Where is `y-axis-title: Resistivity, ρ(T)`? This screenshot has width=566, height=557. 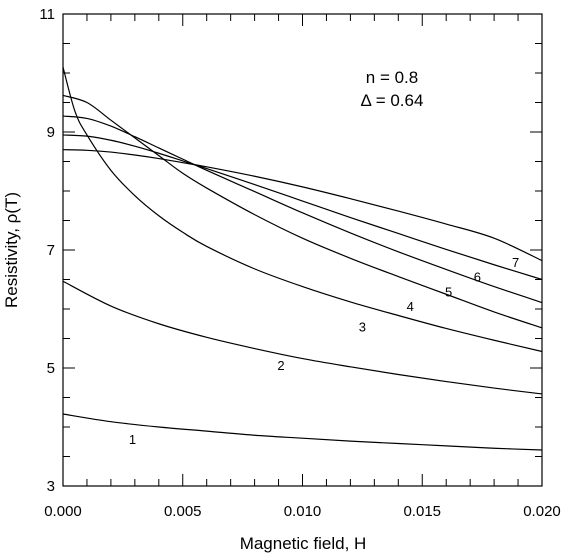 y-axis-title: Resistivity, ρ(T) is located at coordinates (11, 250).